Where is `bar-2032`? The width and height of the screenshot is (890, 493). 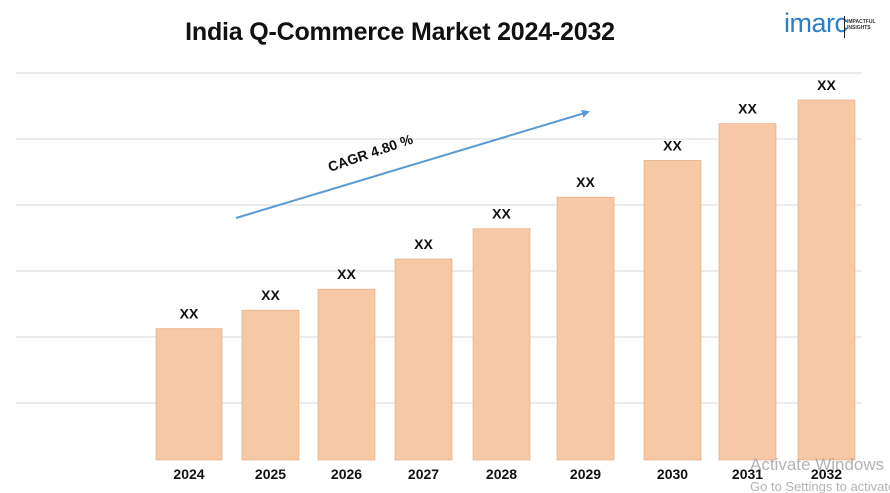
bar-2032 is located at coordinates (826, 280).